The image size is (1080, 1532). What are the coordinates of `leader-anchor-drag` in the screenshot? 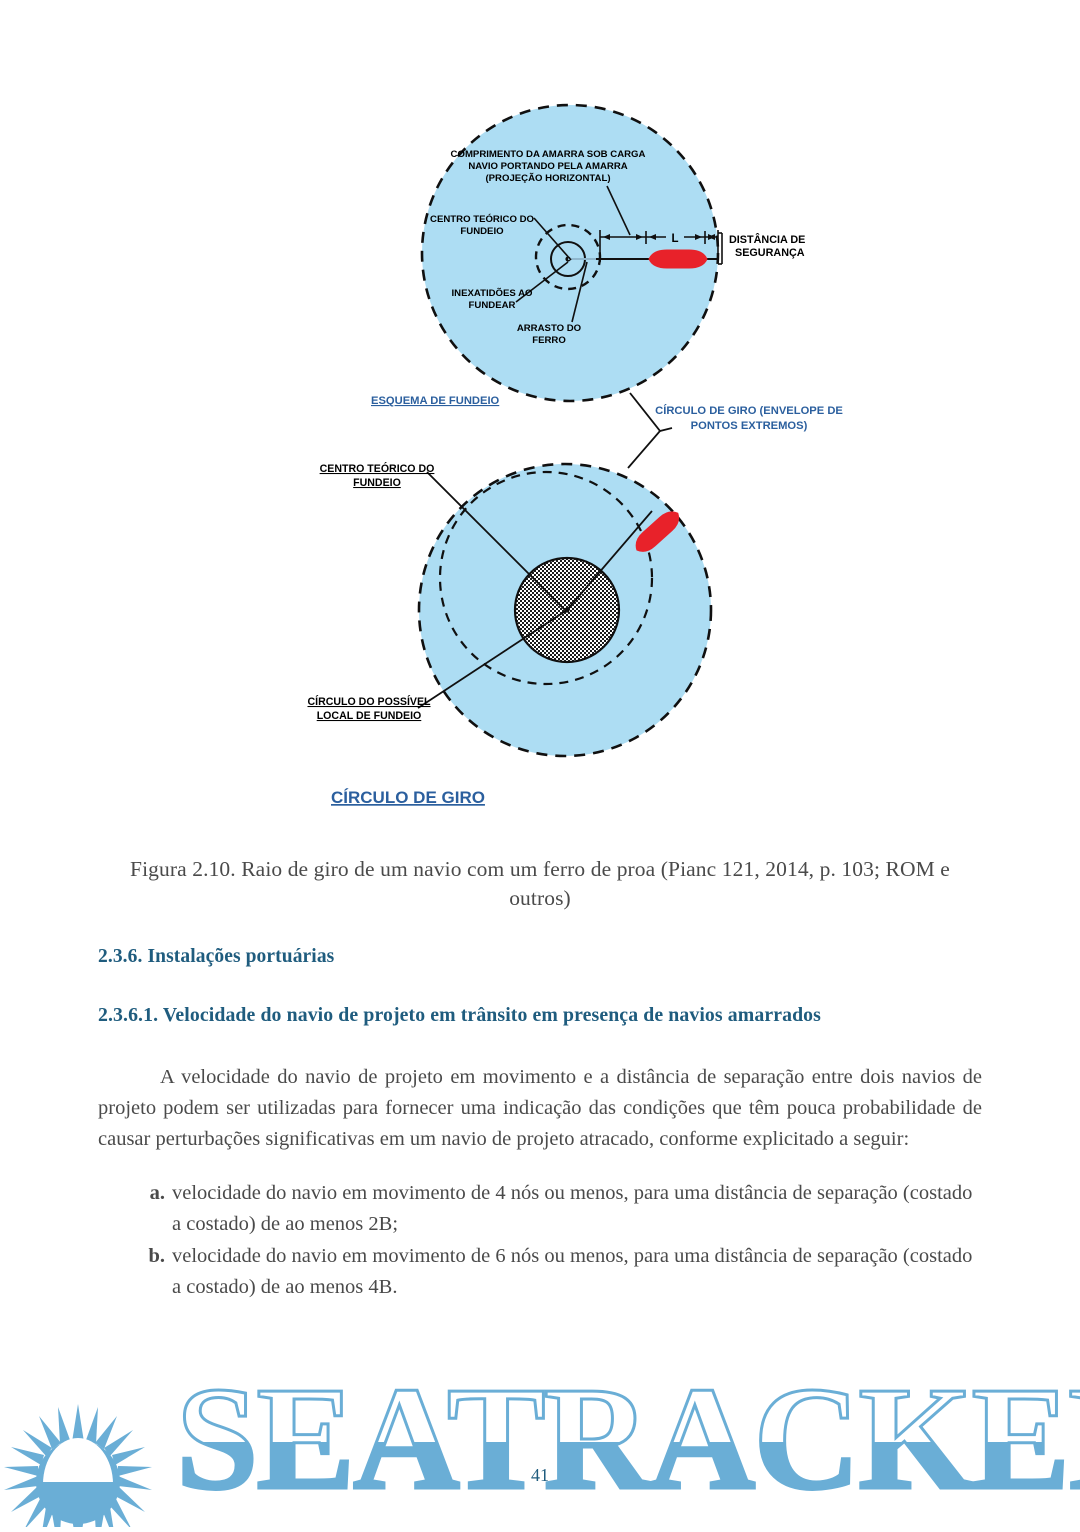 It's located at (579, 292).